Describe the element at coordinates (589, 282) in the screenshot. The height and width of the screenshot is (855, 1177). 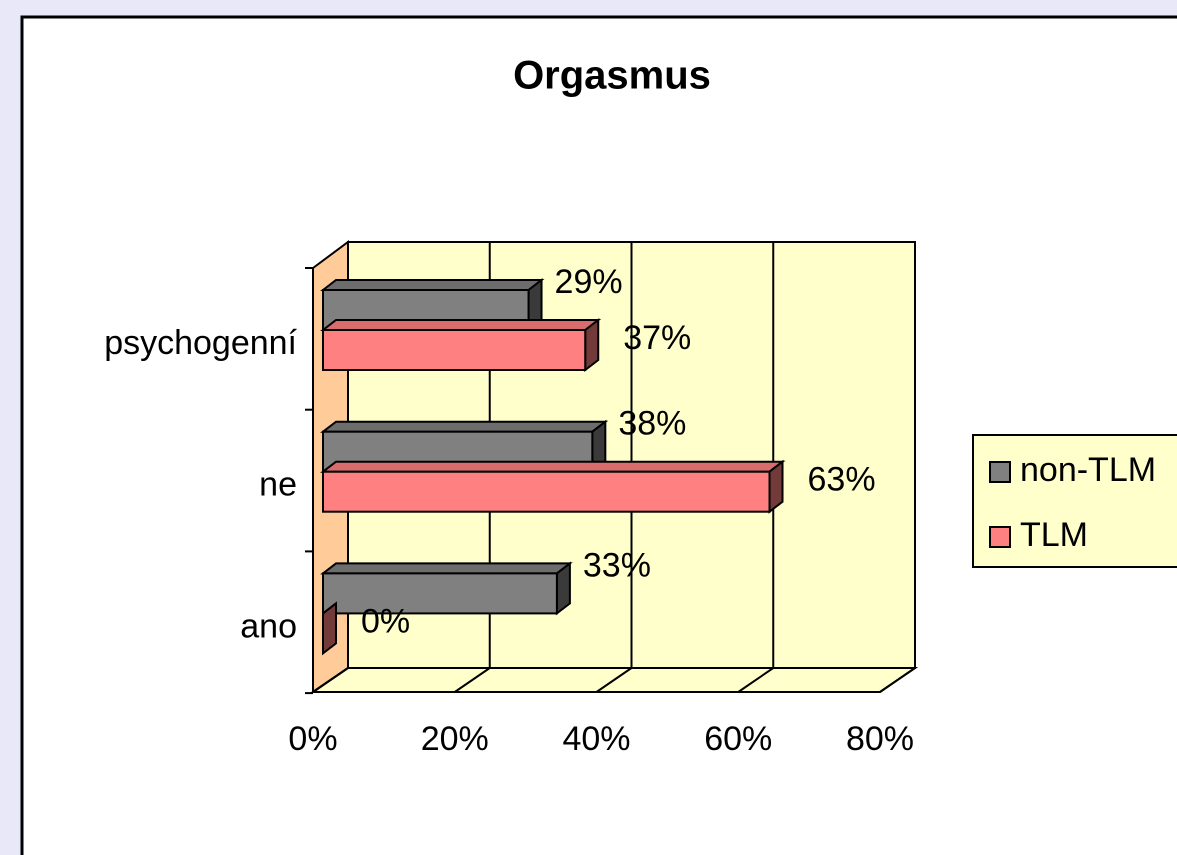
I see `data-label: 29%` at that location.